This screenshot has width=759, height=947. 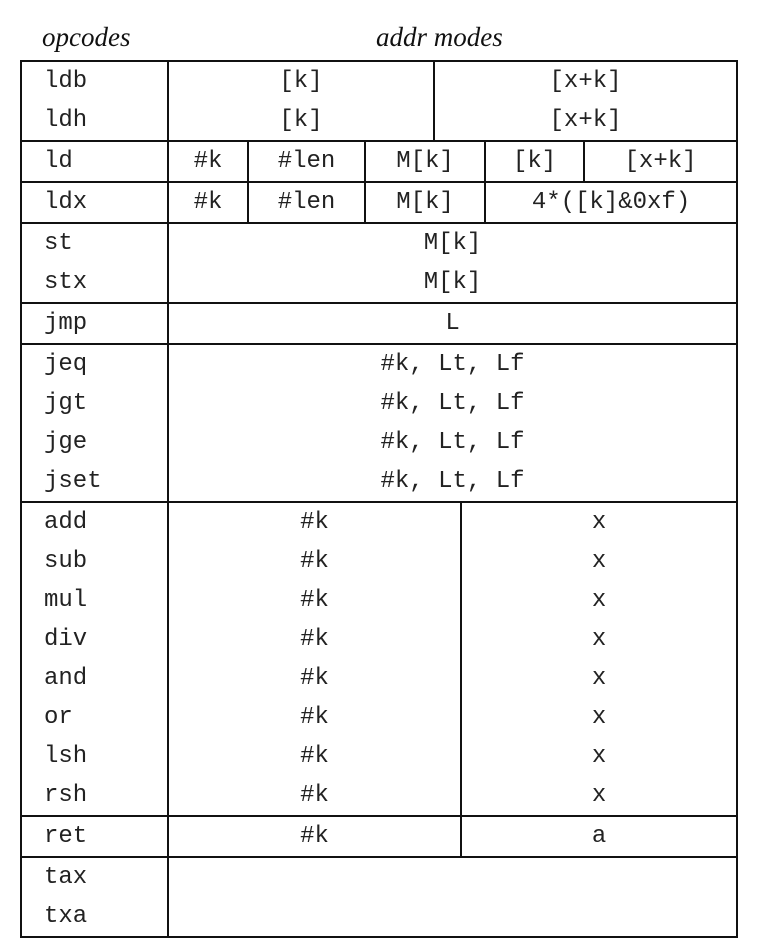 What do you see at coordinates (94, 202) in the screenshot?
I see `opcode-cell: ldx` at bounding box center [94, 202].